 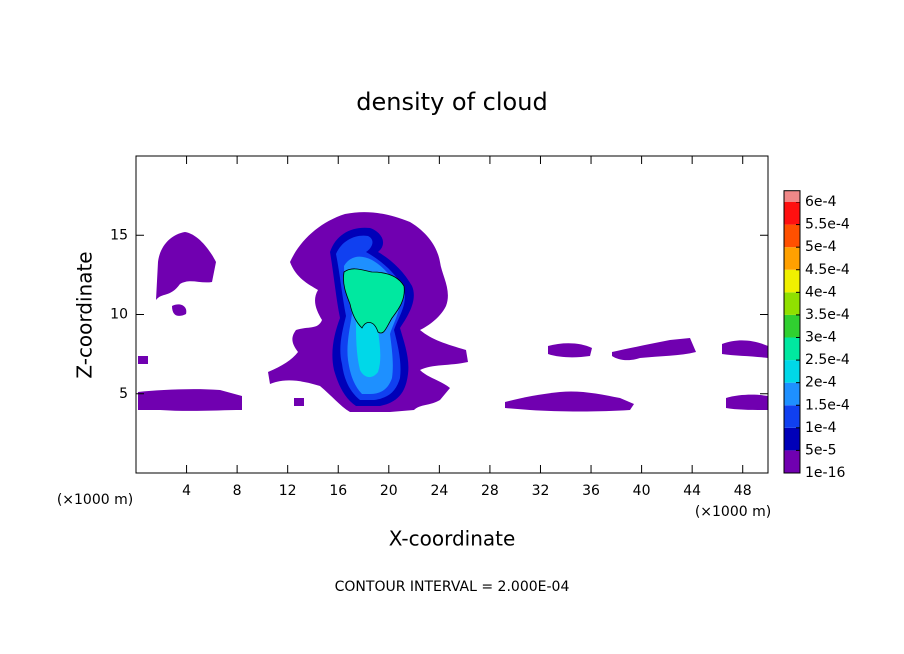 What do you see at coordinates (827, 360) in the screenshot?
I see `colorbar-label: 2.5e-4` at bounding box center [827, 360].